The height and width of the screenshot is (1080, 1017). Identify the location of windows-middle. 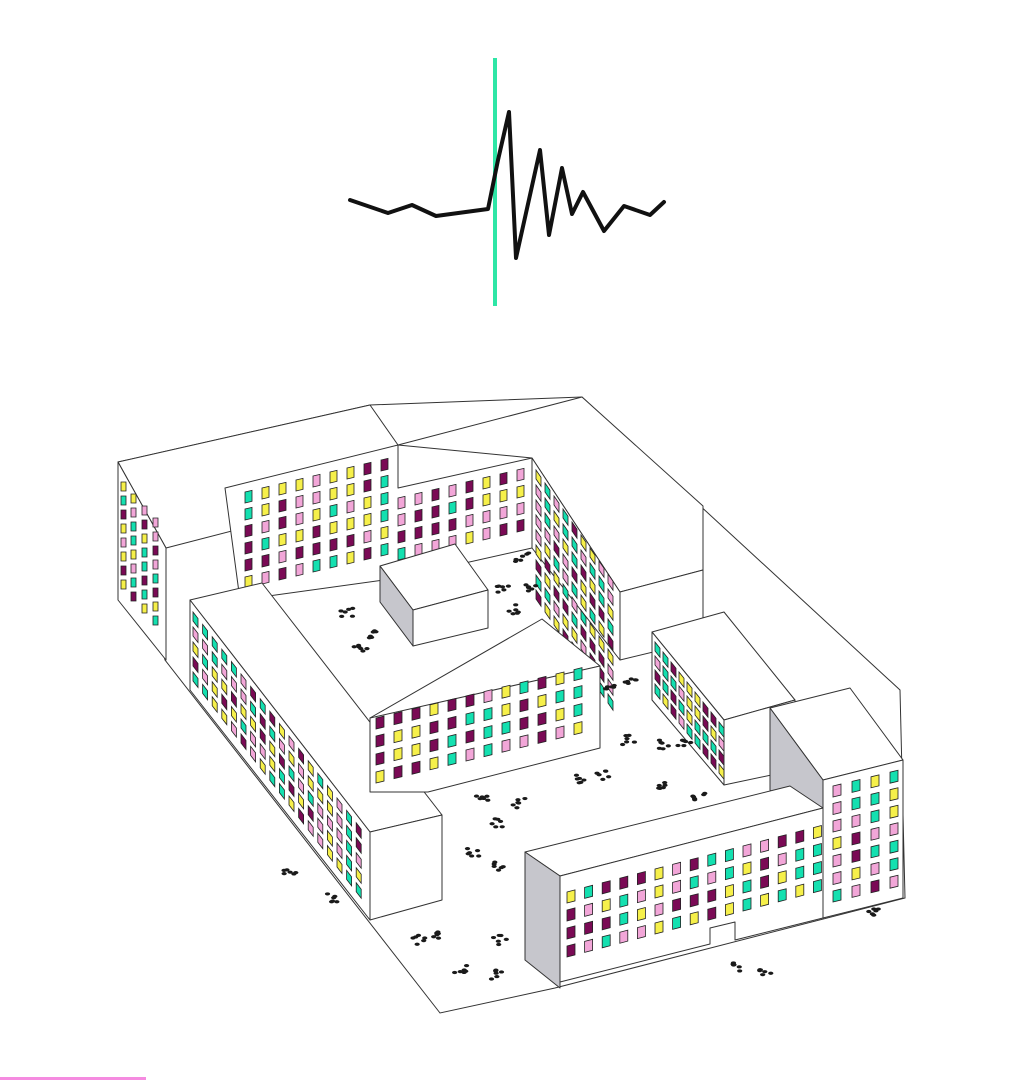
(479, 725).